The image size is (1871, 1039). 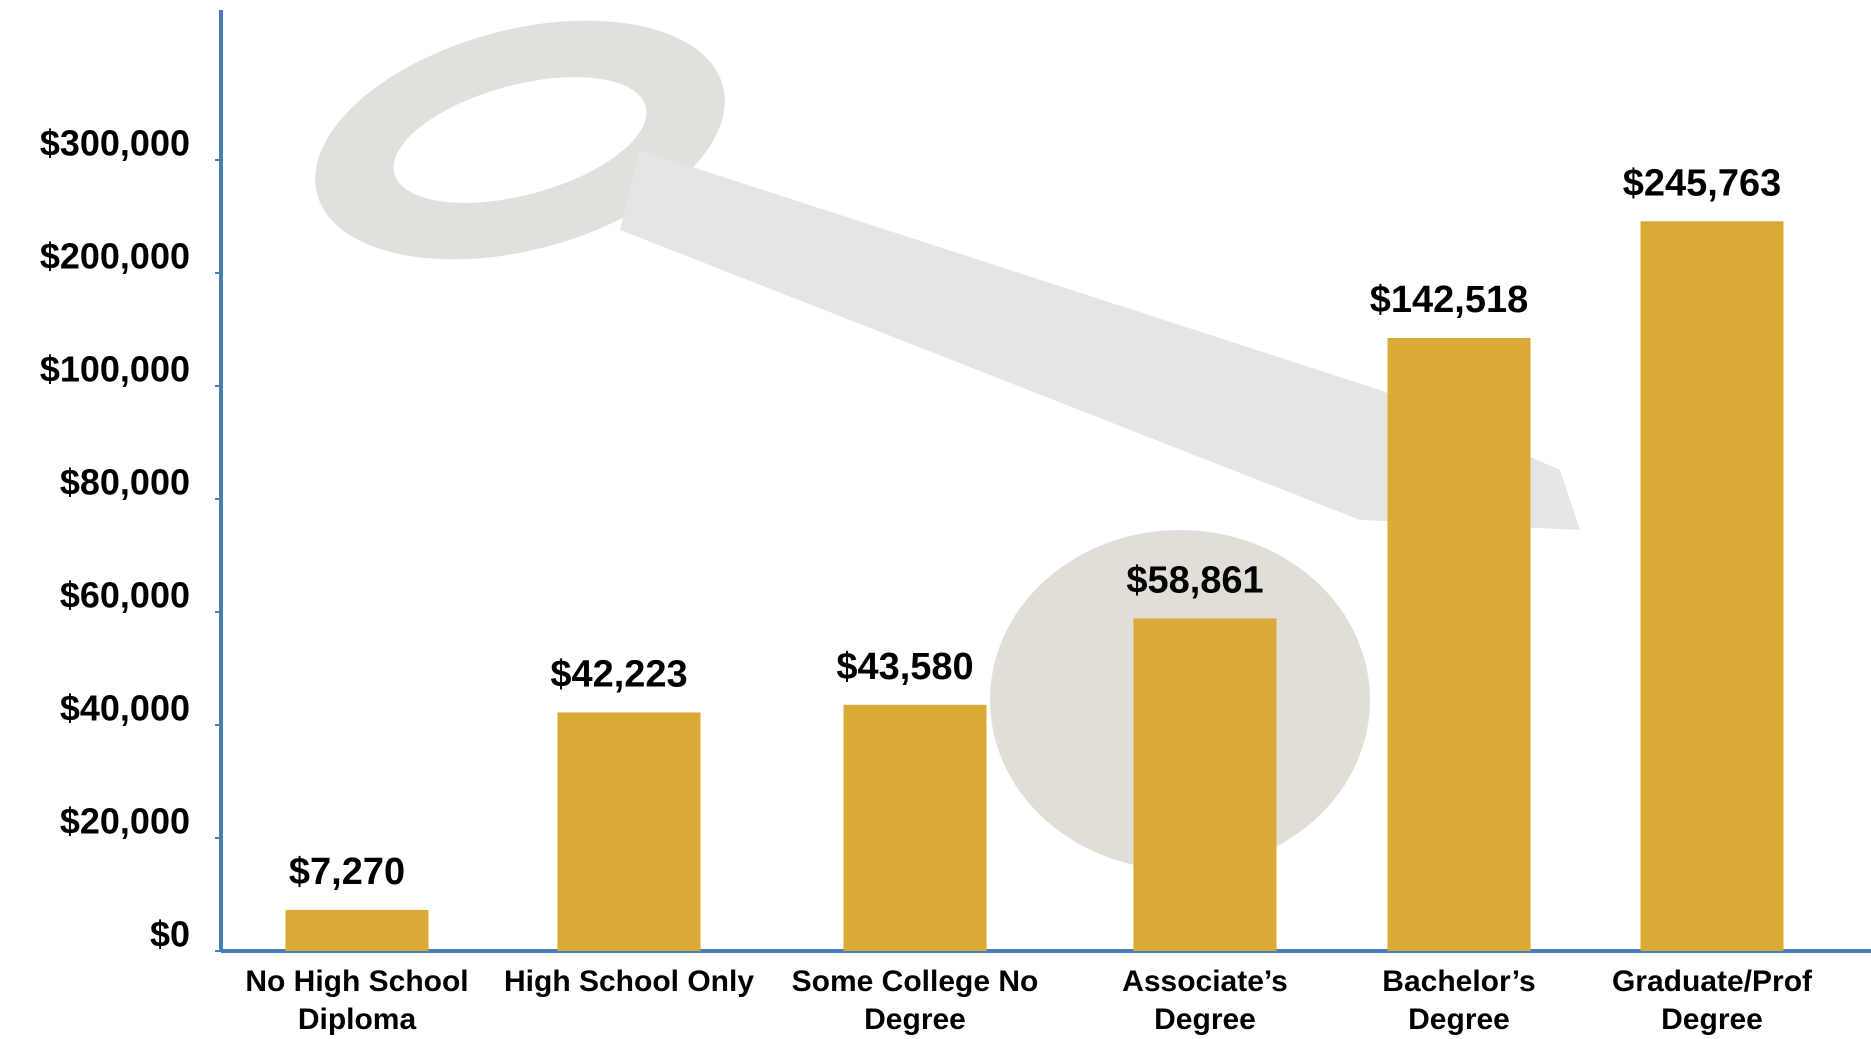 I want to click on y-tick-label: $200,000, so click(x=115, y=256).